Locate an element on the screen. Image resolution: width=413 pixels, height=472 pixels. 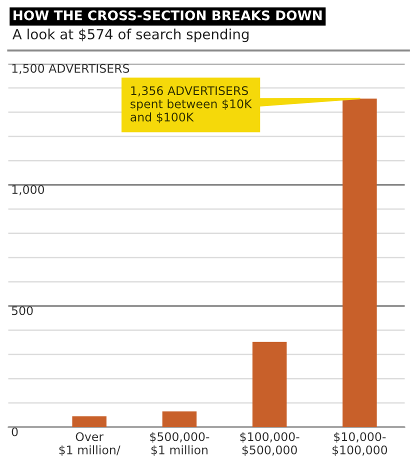
x-tick-label: $10,000- $100,000 is located at coordinates (360, 444).